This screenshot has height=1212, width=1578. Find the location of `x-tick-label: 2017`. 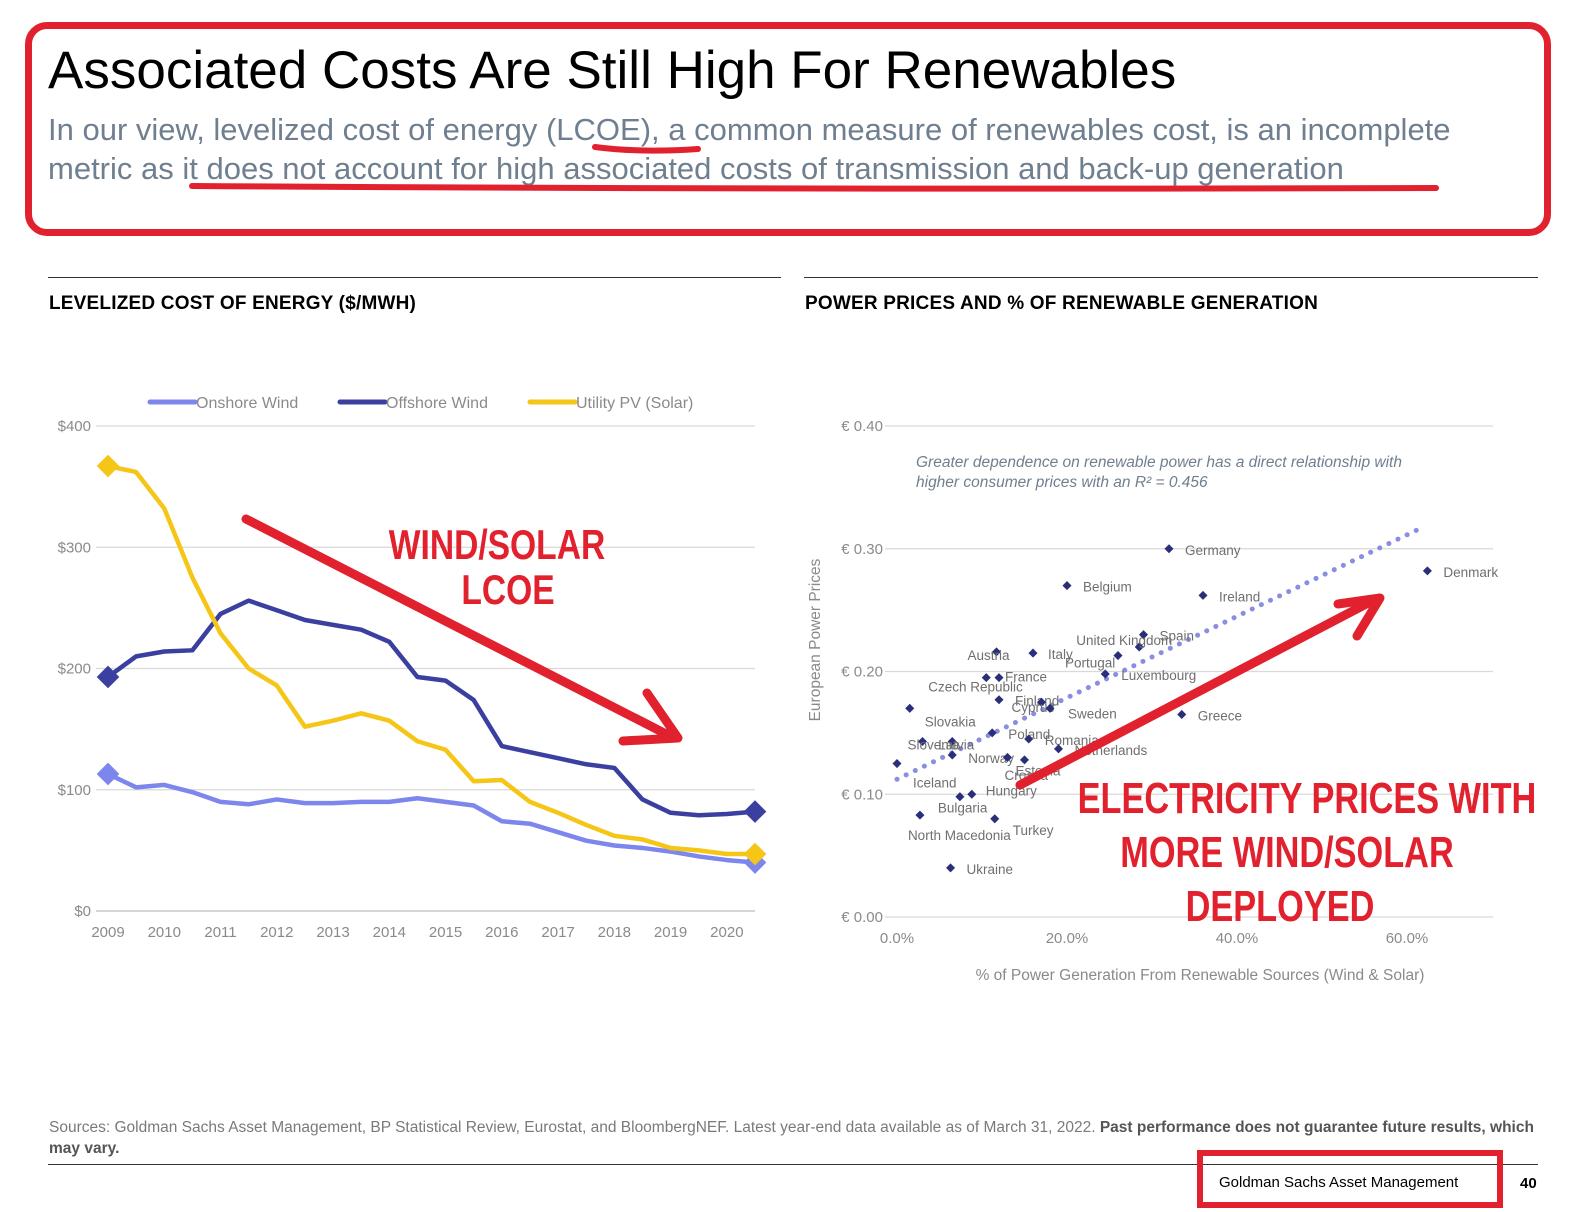

x-tick-label: 2017 is located at coordinates (557, 932).